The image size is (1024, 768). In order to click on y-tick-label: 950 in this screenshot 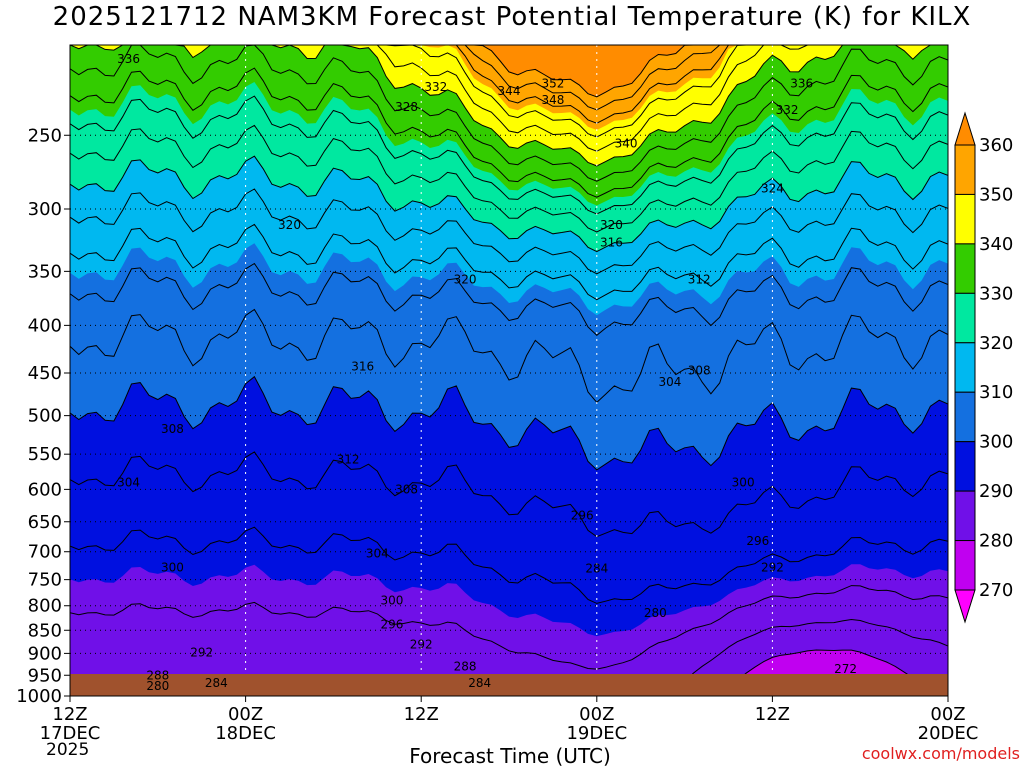, I will do `click(45, 675)`.